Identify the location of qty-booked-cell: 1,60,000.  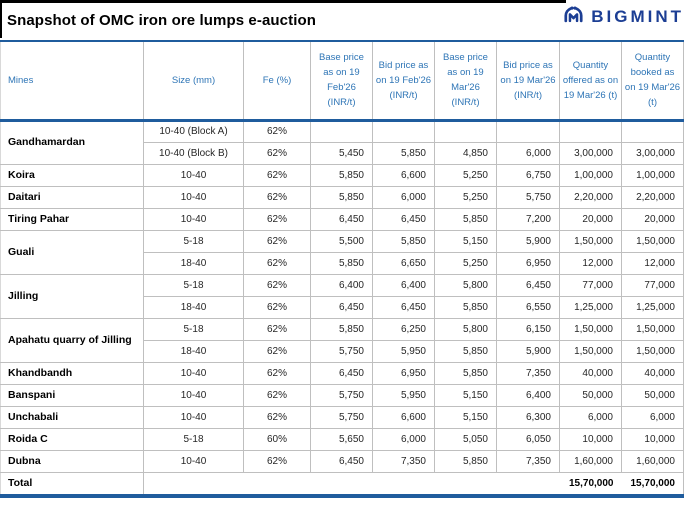
(652, 461).